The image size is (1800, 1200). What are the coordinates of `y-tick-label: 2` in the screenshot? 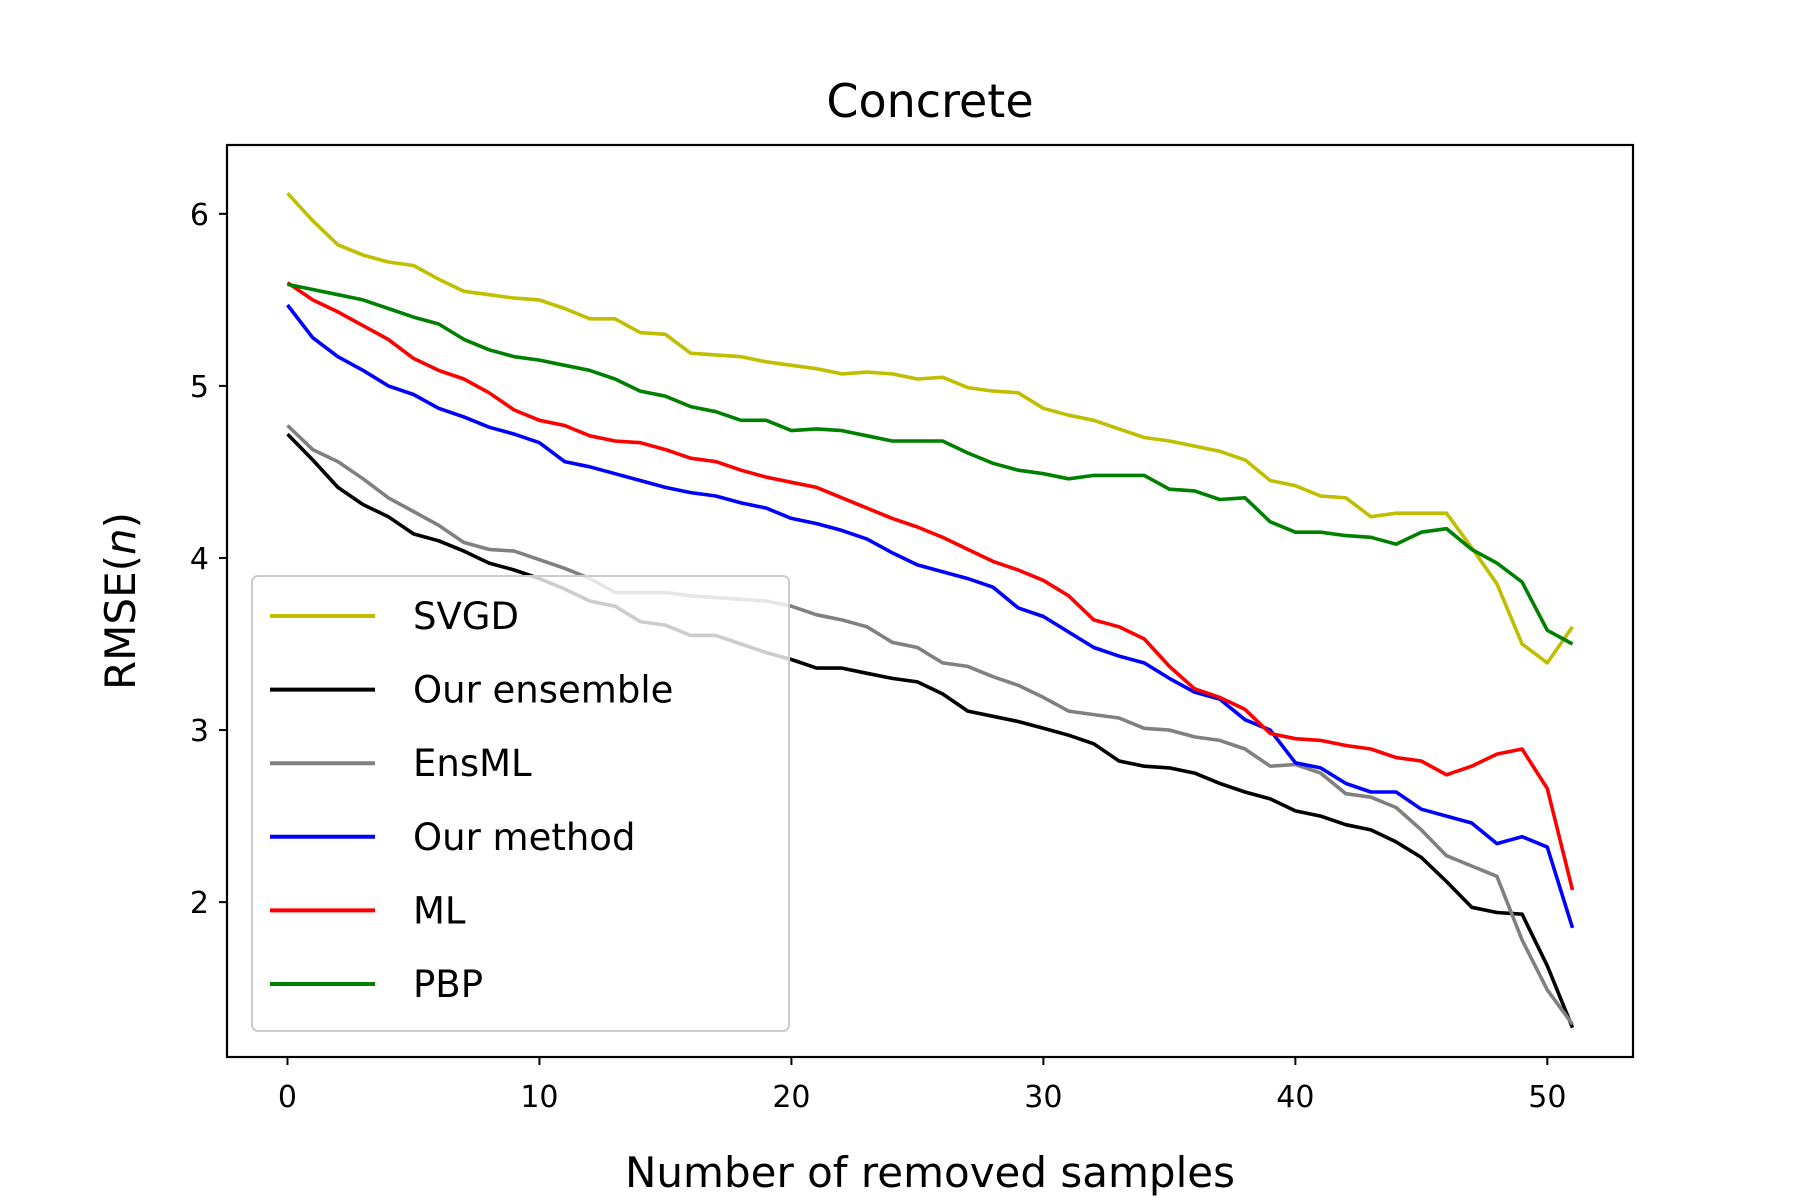 It's located at (199, 903).